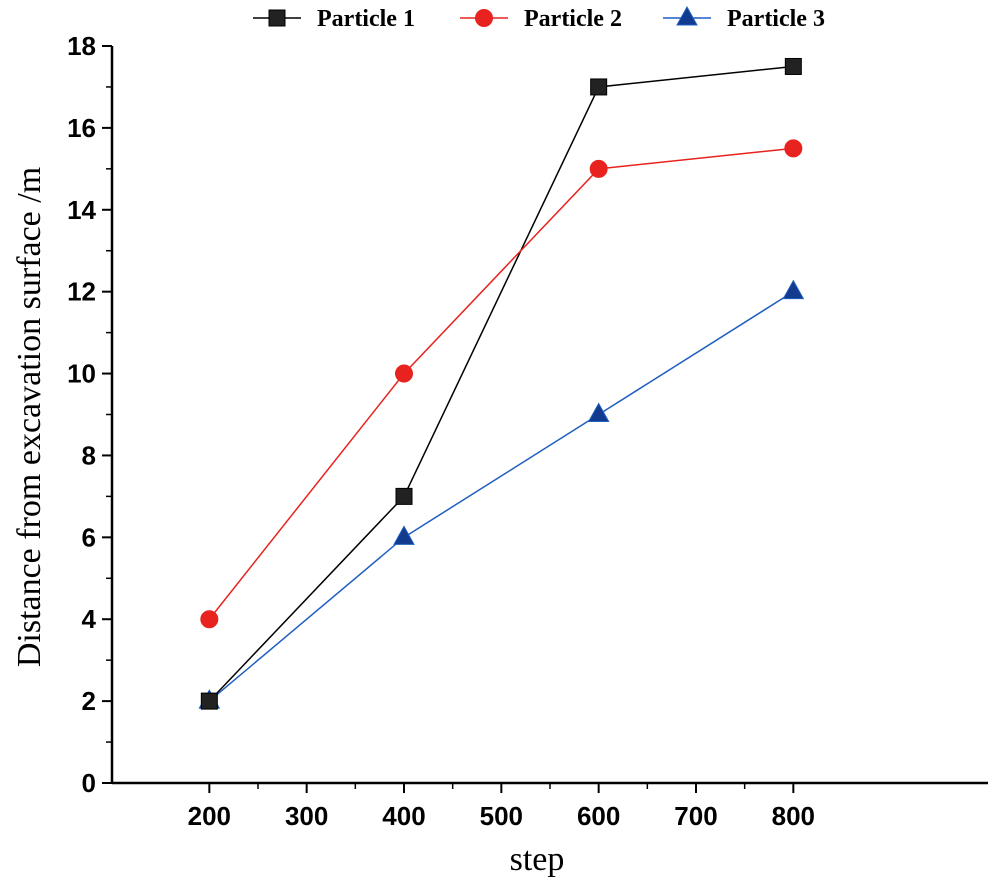  I want to click on x-tick-label: 300, so click(306, 816).